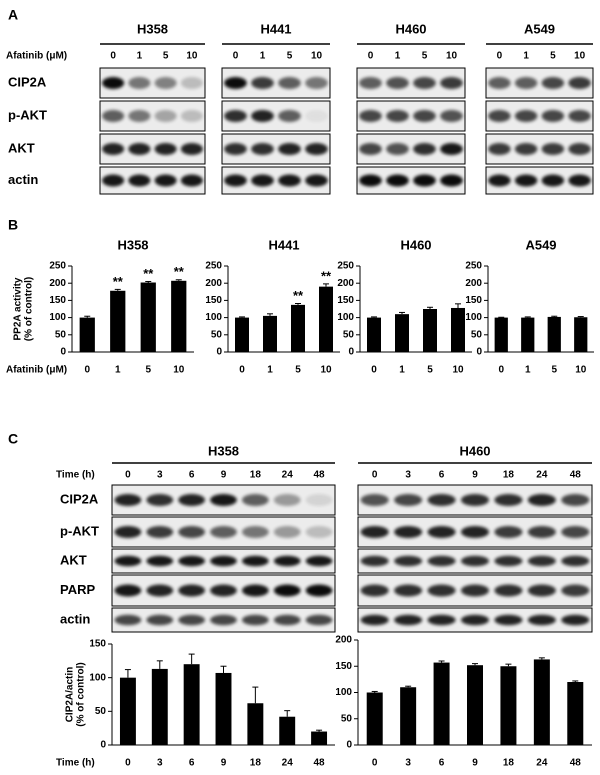 This screenshot has width=600, height=775. Describe the element at coordinates (81, 694) in the screenshot. I see `y-axis-label: (% of control)` at that location.